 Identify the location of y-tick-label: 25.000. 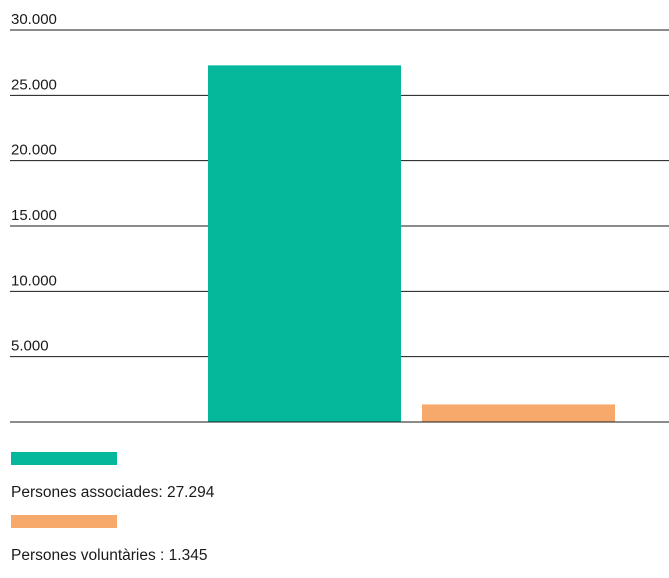
(34, 84).